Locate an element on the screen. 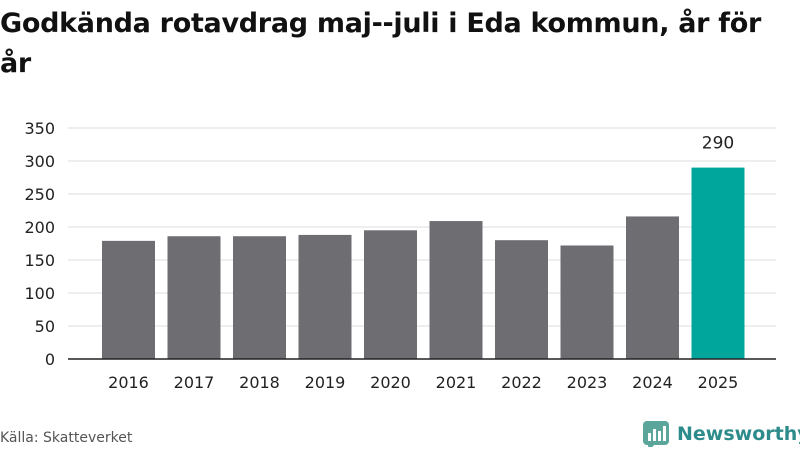 This screenshot has height=450, width=800. y-tick-label: 300 is located at coordinates (39, 161).